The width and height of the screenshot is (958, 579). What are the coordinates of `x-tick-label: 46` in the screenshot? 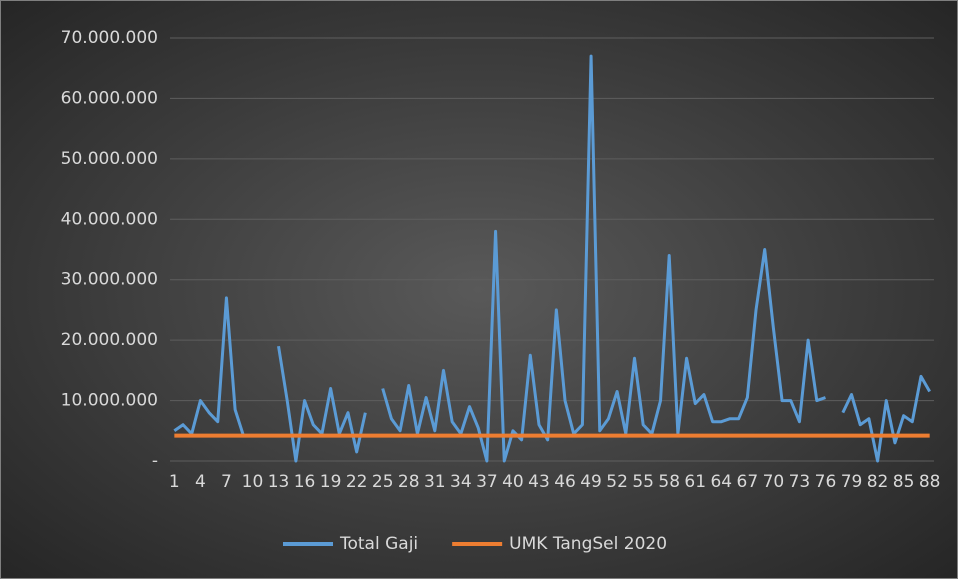 It's located at (565, 482).